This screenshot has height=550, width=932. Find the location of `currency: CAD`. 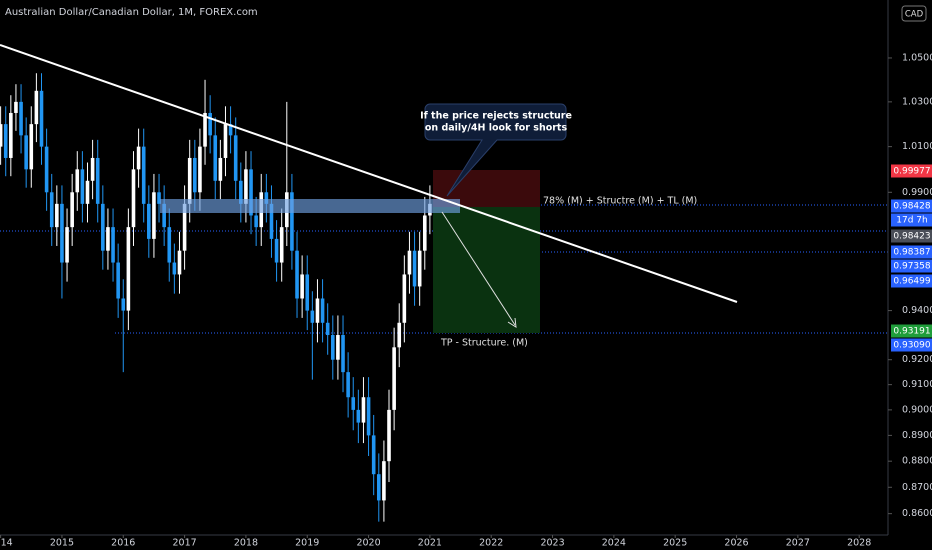

currency: CAD is located at coordinates (914, 15).